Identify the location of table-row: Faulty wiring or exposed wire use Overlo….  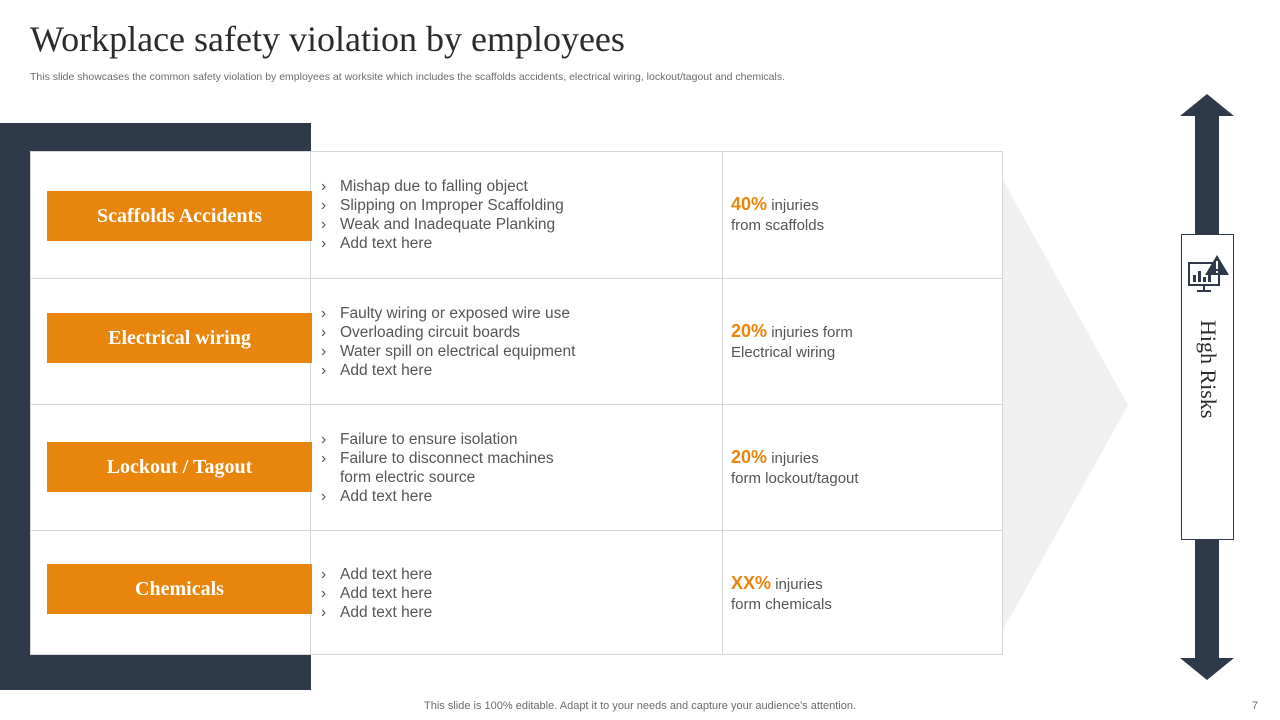
(516, 341).